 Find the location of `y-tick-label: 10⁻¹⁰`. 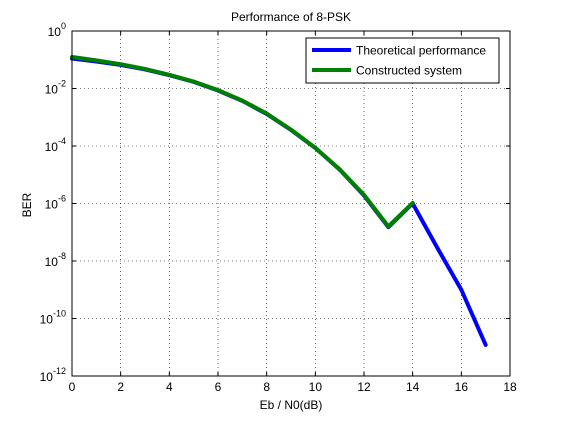

y-tick-label: 10⁻¹⁰ is located at coordinates (53, 318).